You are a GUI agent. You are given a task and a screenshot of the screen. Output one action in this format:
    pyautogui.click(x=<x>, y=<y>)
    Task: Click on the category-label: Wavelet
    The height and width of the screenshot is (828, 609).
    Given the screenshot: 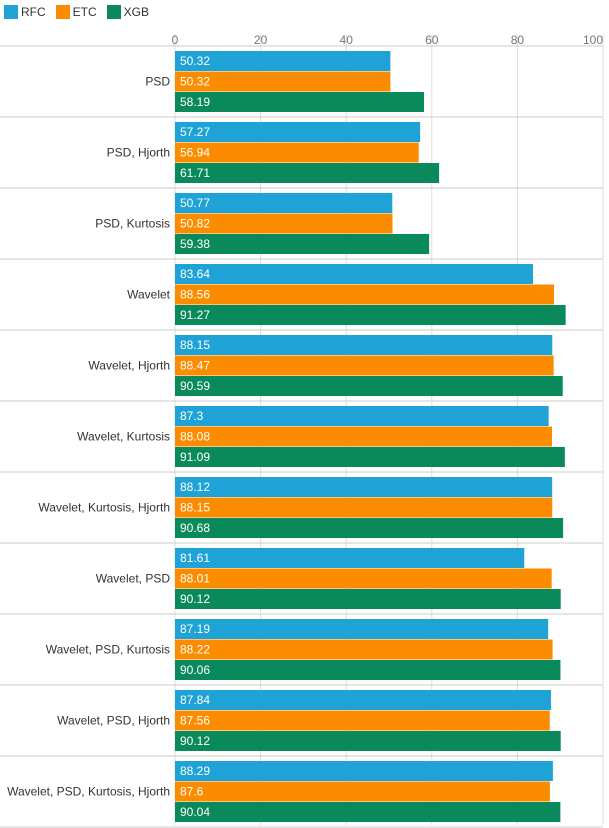 What is the action you would take?
    pyautogui.click(x=149, y=295)
    